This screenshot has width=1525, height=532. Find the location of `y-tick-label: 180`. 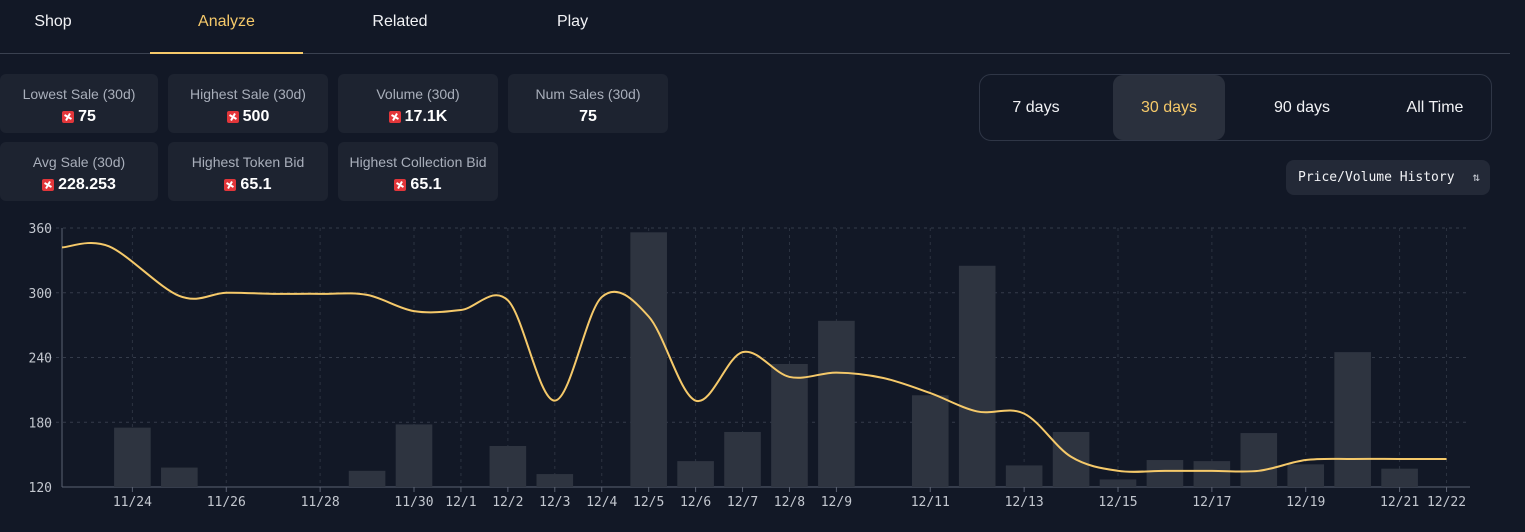

y-tick-label: 180 is located at coordinates (40, 423).